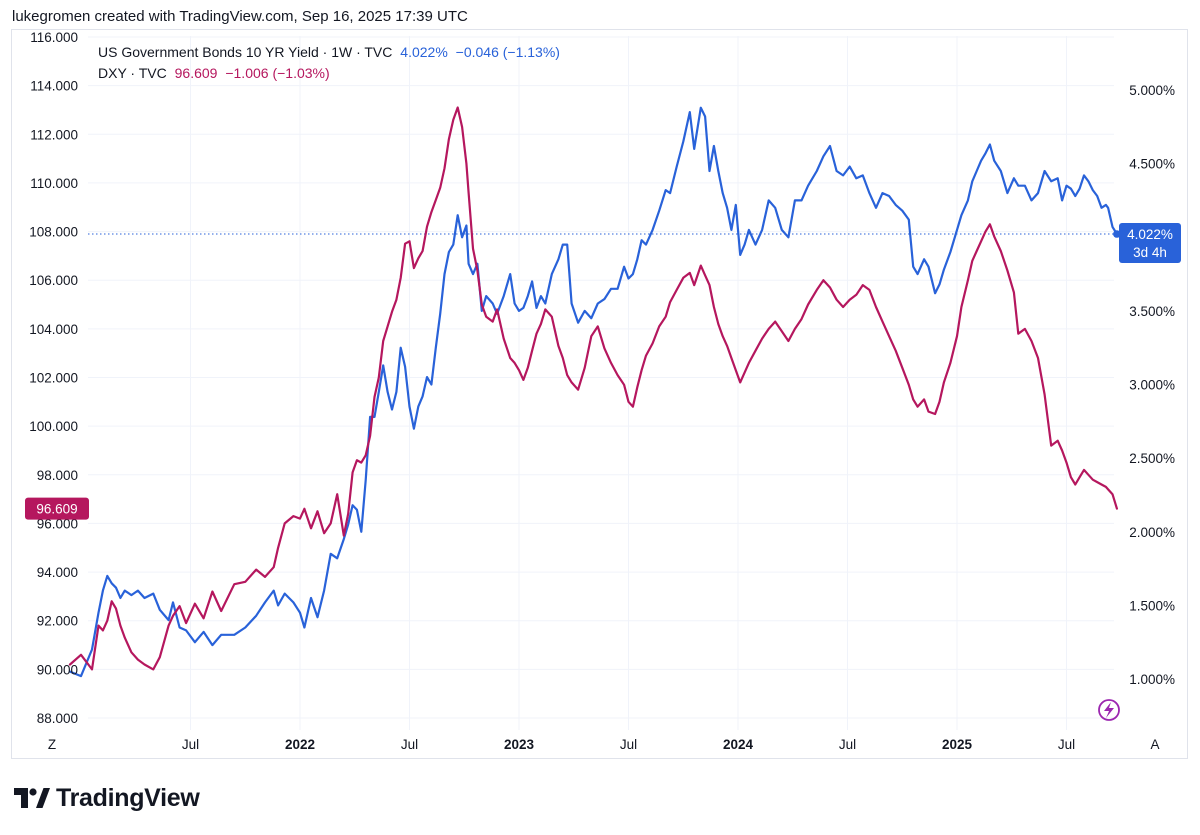  I want to click on left-axis-tick-label: 116.000, so click(54, 37).